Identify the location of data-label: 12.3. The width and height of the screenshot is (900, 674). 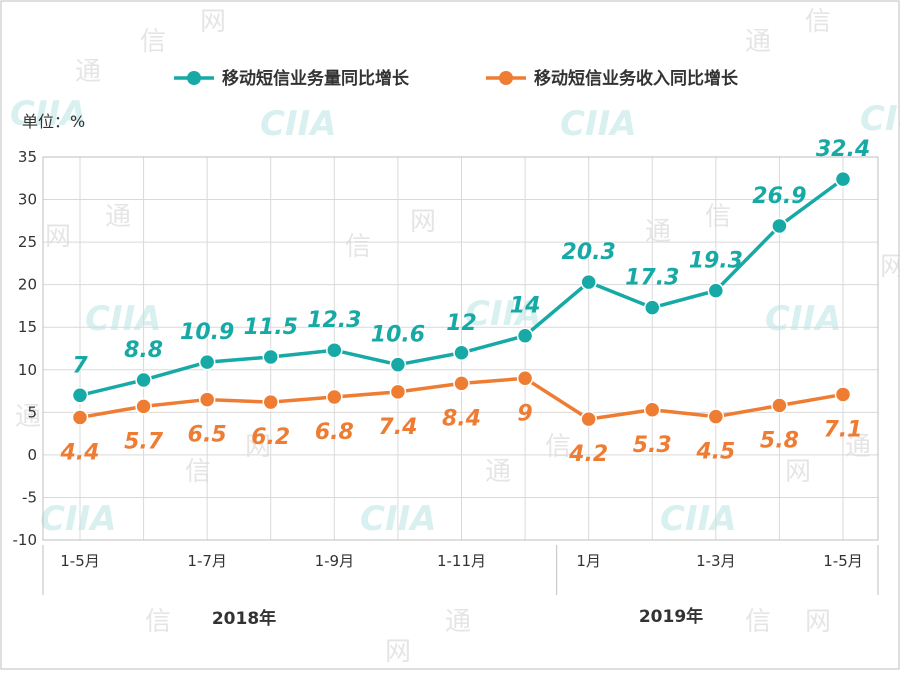
(334, 320).